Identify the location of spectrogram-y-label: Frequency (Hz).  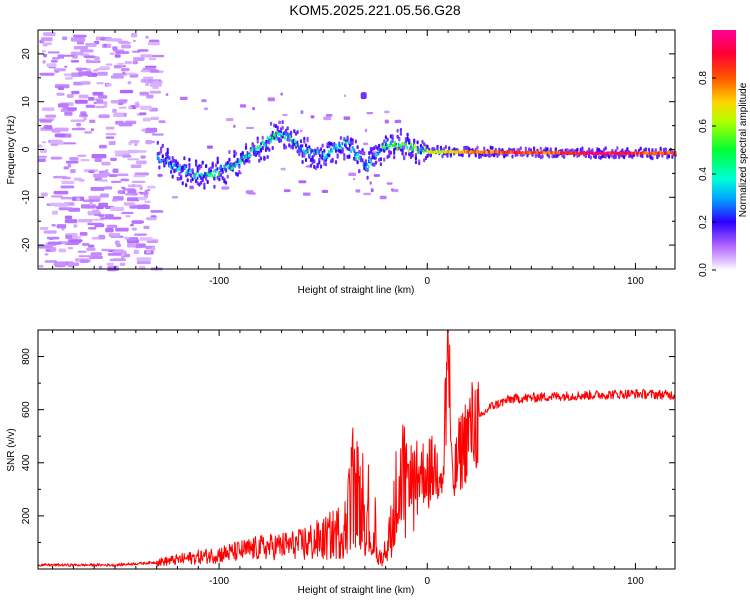
(11, 150).